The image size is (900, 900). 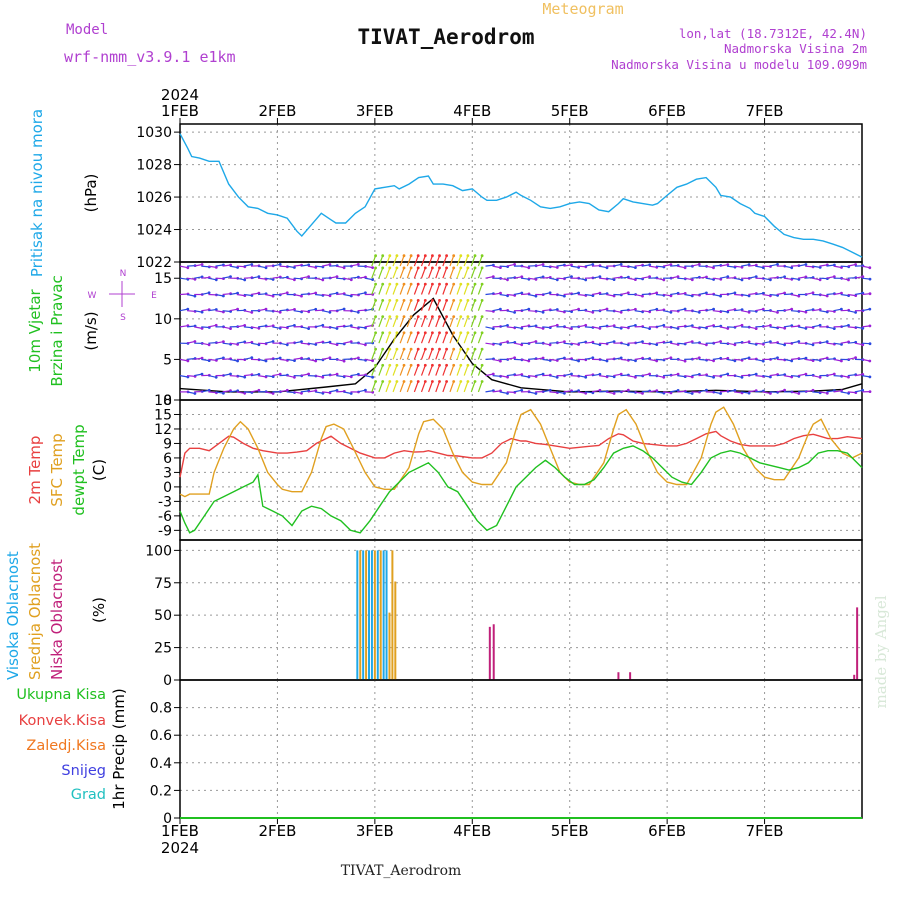 What do you see at coordinates (154, 166) in the screenshot?
I see `pressure-ytick-label: 1028` at bounding box center [154, 166].